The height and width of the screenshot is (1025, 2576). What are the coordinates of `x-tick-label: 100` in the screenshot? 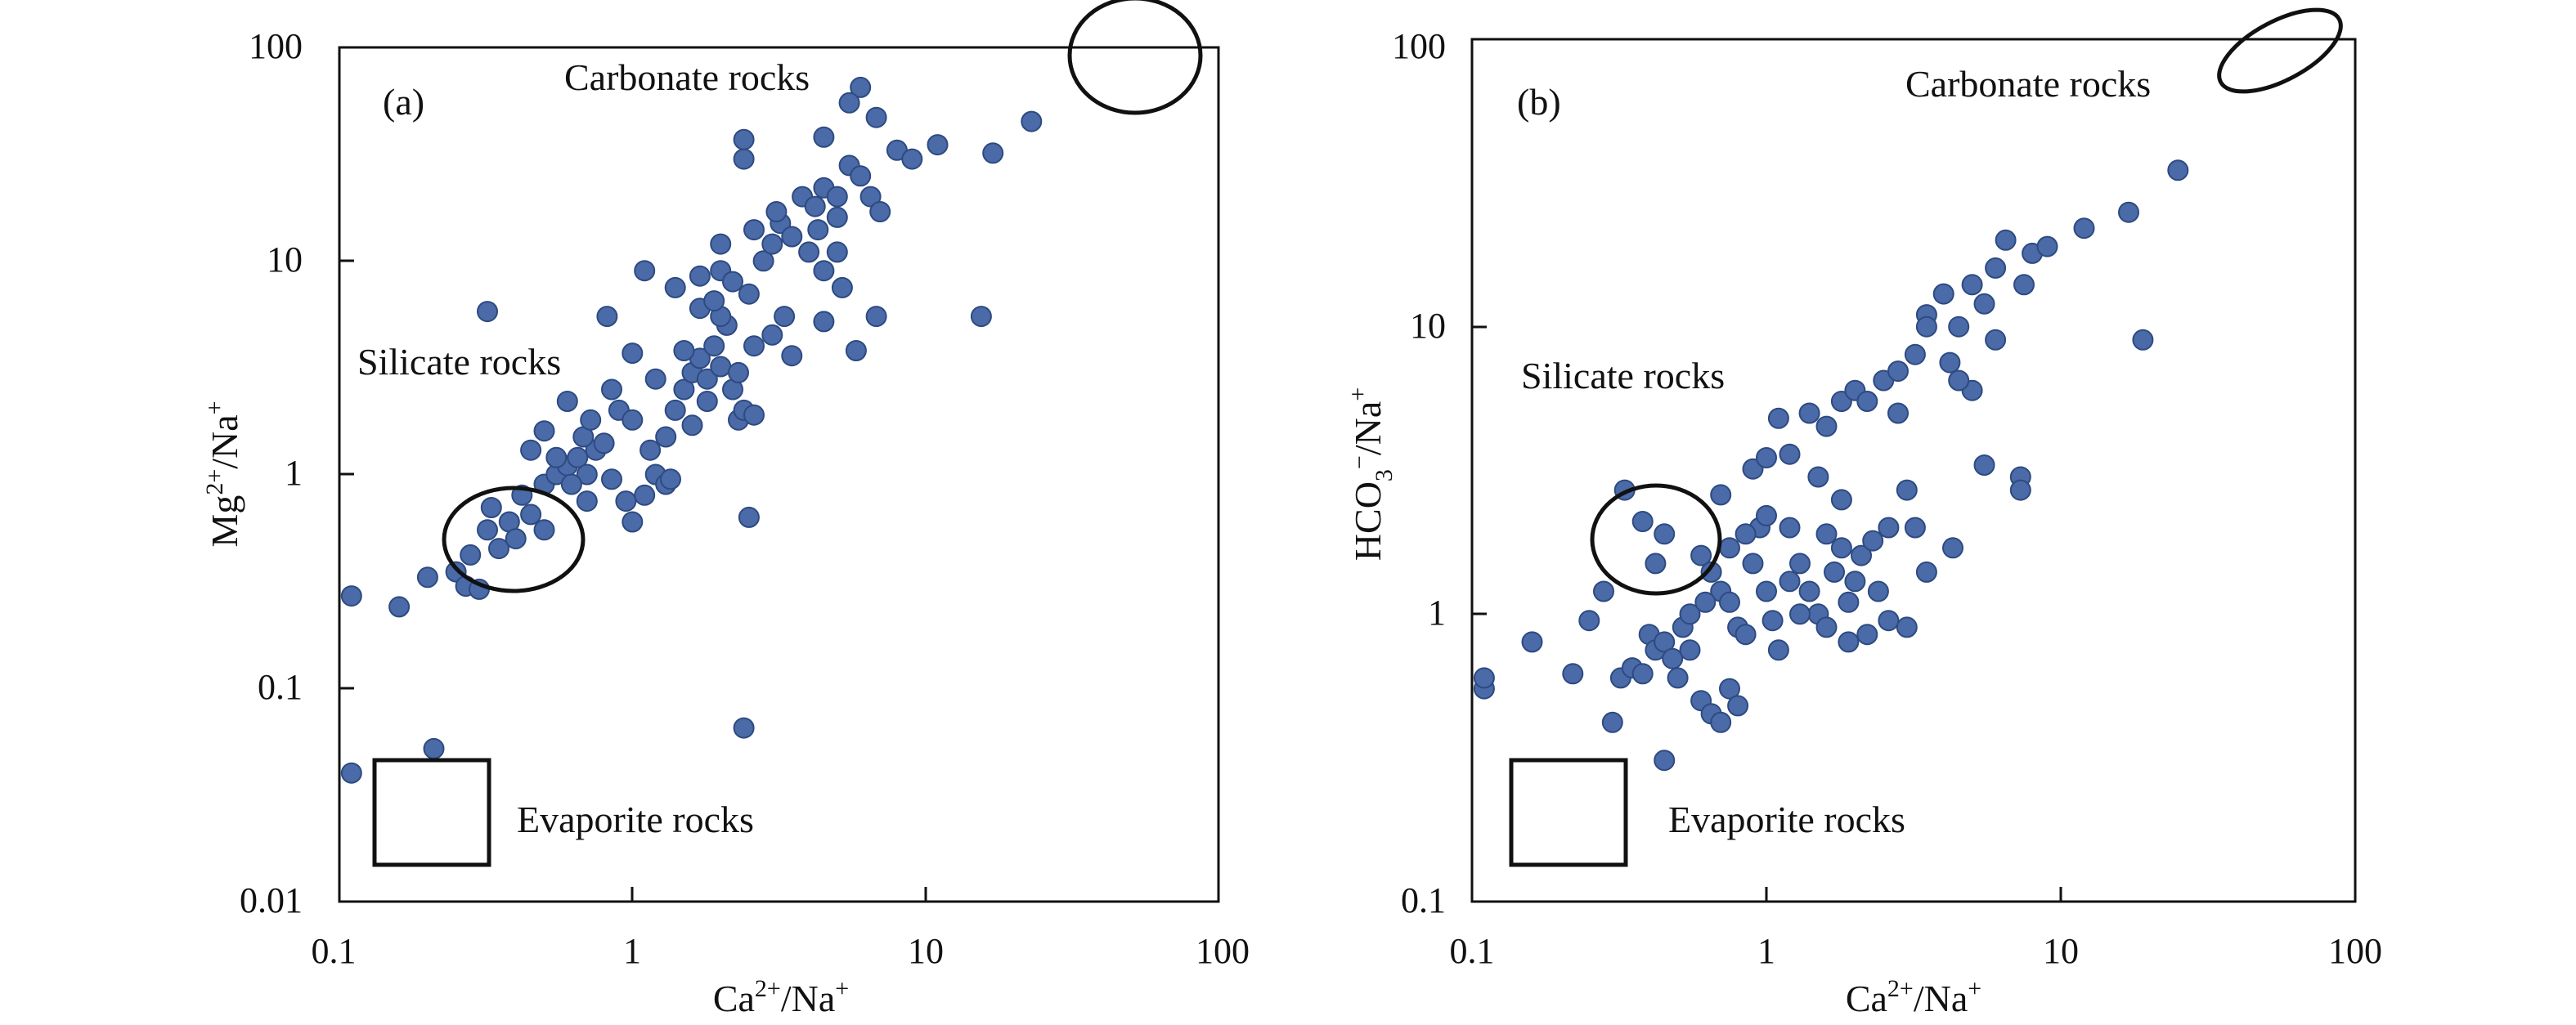 It's located at (1223, 951).